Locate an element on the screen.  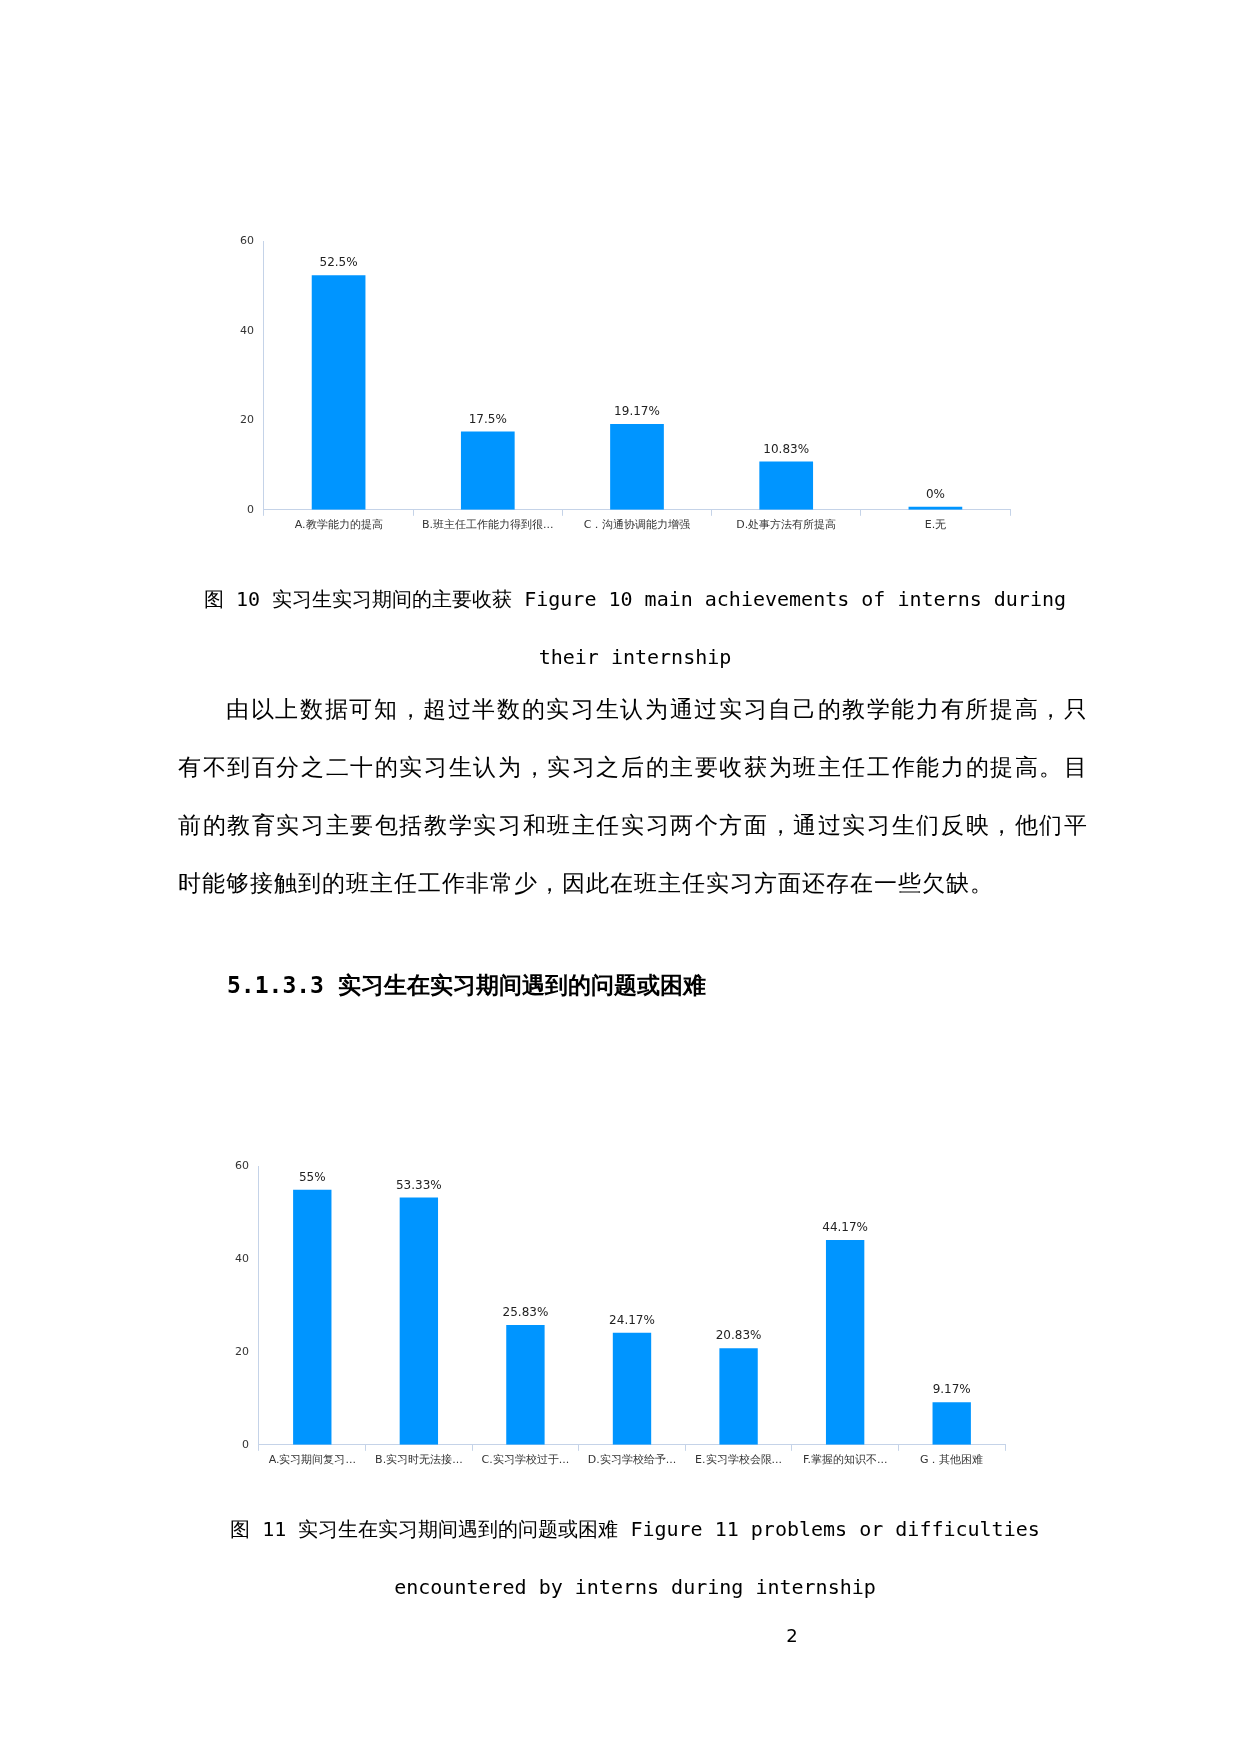
data-label: 20.83% is located at coordinates (738, 1335).